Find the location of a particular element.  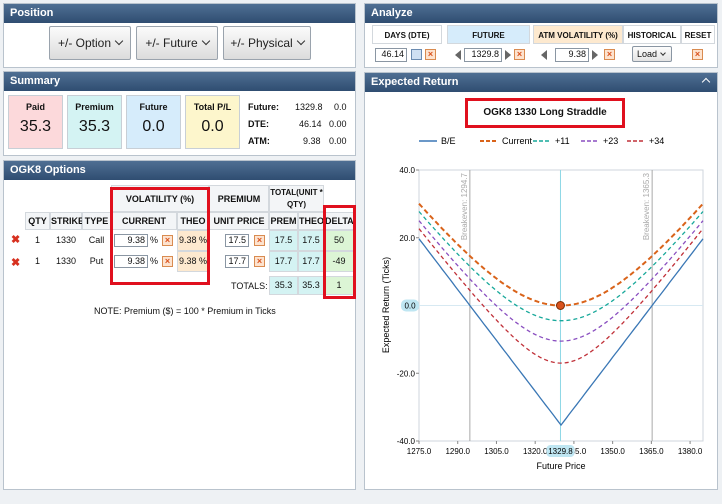

totalpl-box: Total P/L 0.0 is located at coordinates (212, 122).